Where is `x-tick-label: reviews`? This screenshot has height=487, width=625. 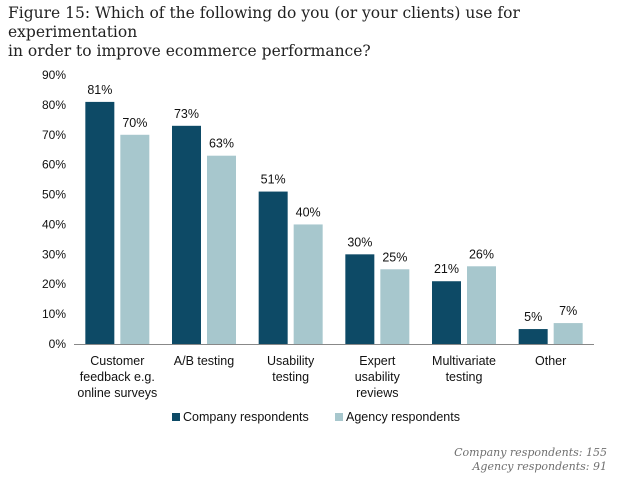 x-tick-label: reviews is located at coordinates (377, 393).